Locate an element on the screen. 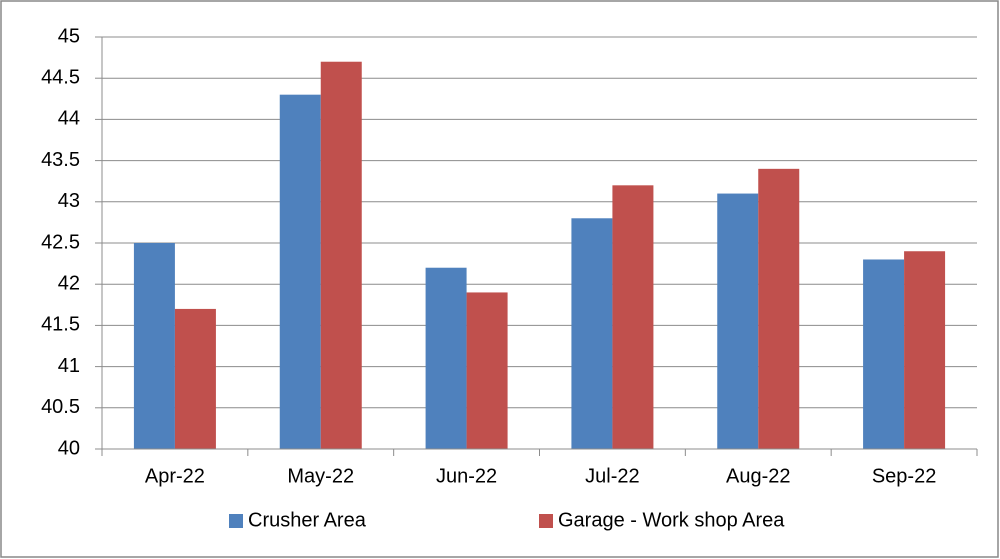  y-tick-label: 42 is located at coordinates (69, 283).